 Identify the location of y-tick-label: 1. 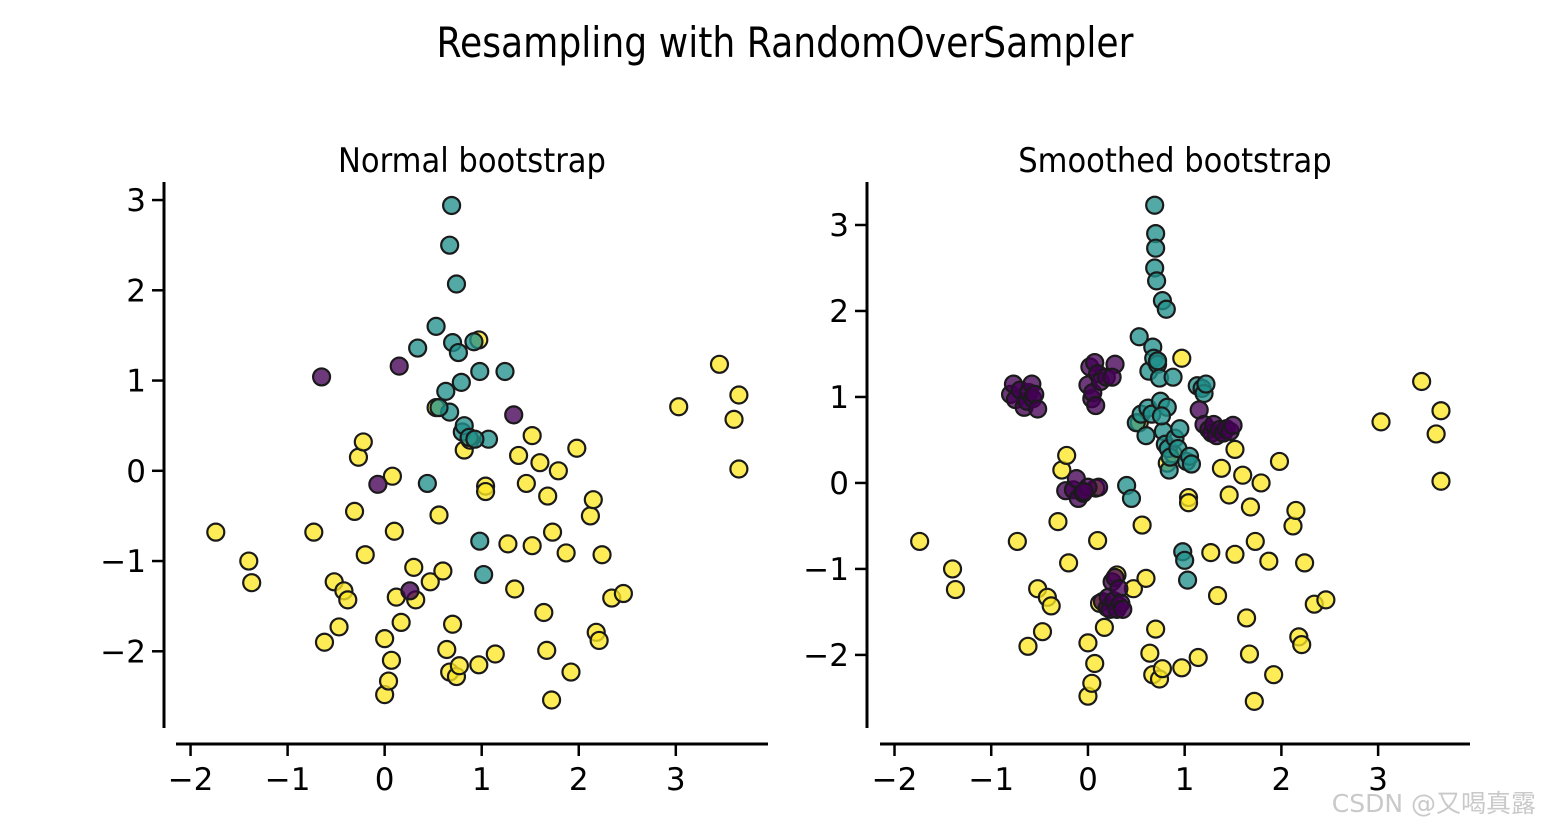
(839, 398).